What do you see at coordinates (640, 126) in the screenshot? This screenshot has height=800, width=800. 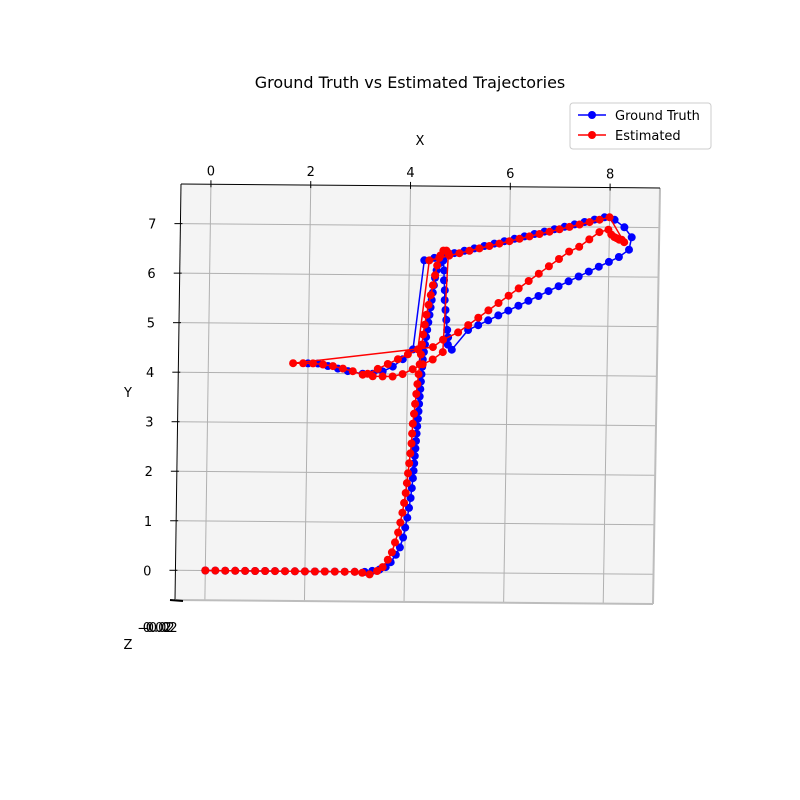 I see `legend: Ground Truth Estimated` at bounding box center [640, 126].